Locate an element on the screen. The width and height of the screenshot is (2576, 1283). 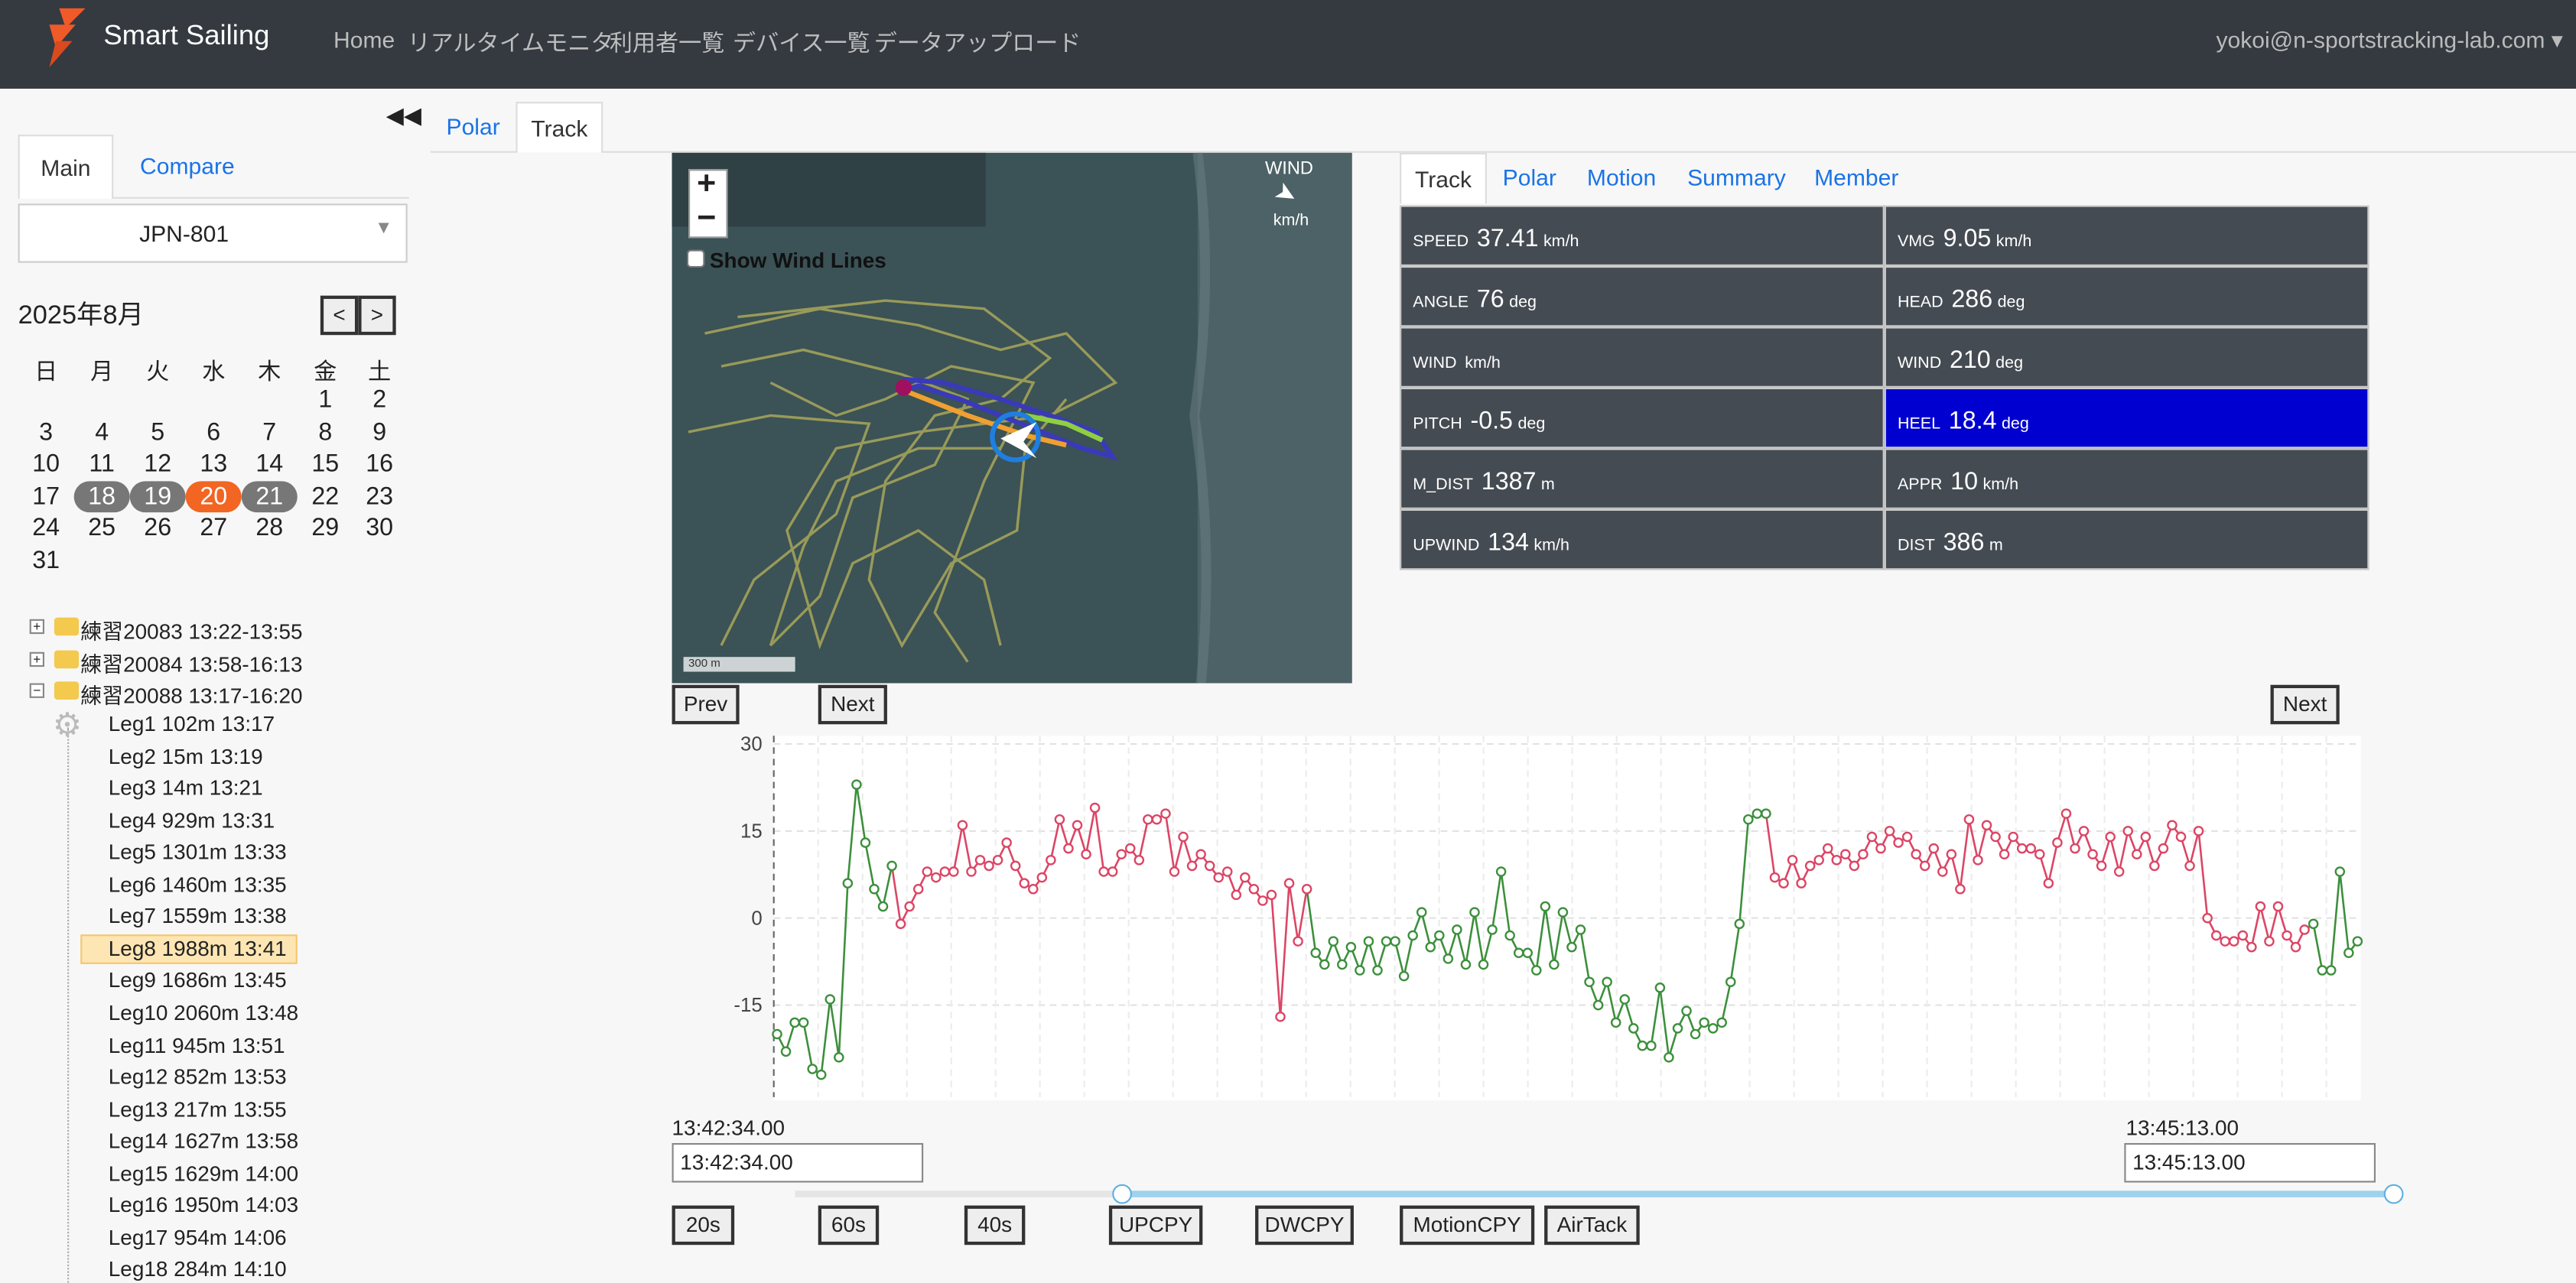
control-button: 20s is located at coordinates (703, 1225).